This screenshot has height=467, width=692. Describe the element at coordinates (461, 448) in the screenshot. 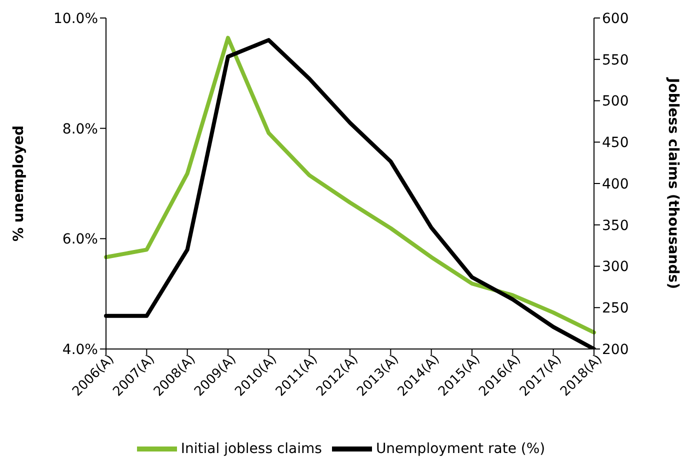

I see `legend-label: Unemployment rate (%)` at that location.